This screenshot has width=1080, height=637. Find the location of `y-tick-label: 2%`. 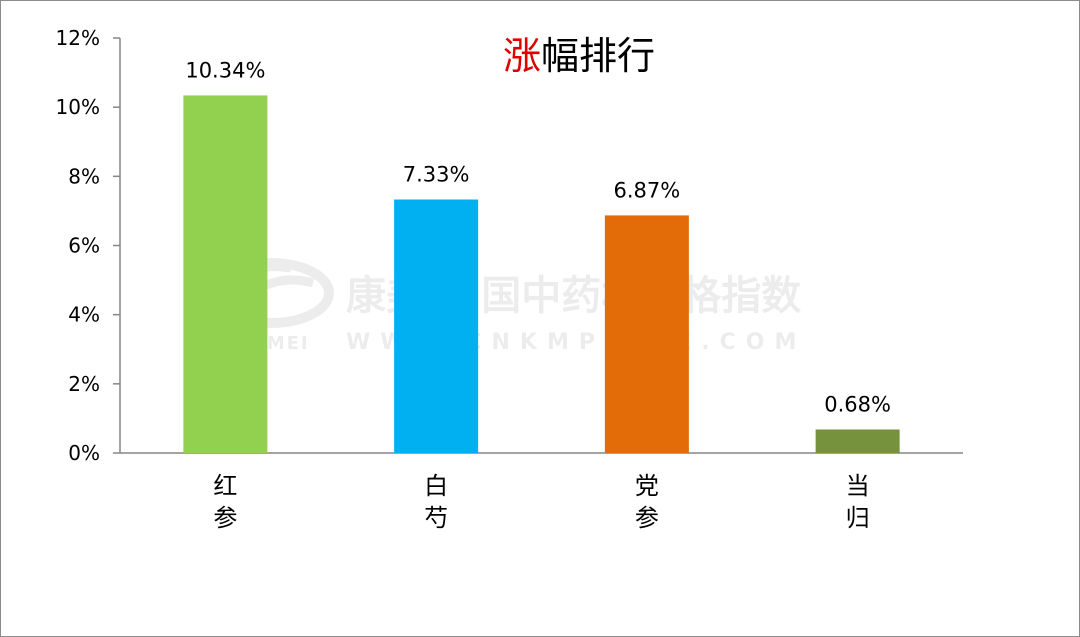

y-tick-label: 2% is located at coordinates (84, 384).